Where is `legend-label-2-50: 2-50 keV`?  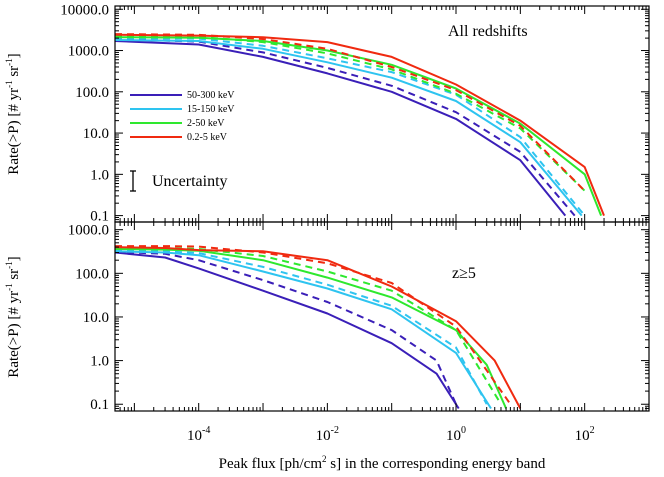 legend-label-2-50: 2-50 keV is located at coordinates (206, 123).